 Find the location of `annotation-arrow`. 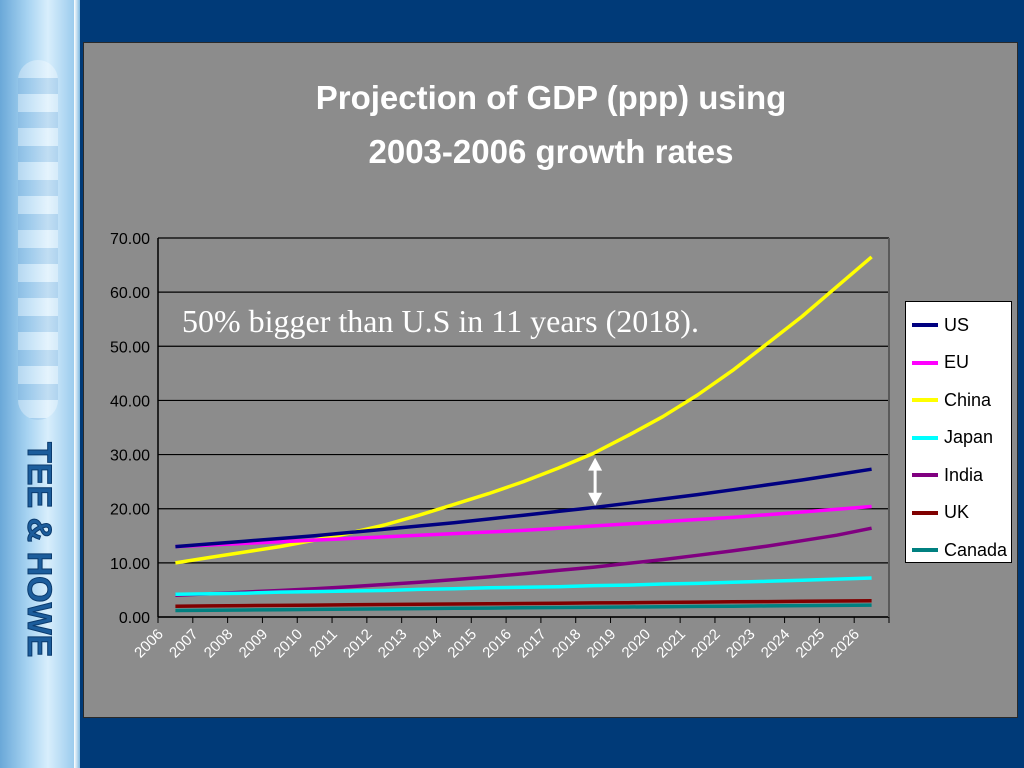

annotation-arrow is located at coordinates (595, 481).